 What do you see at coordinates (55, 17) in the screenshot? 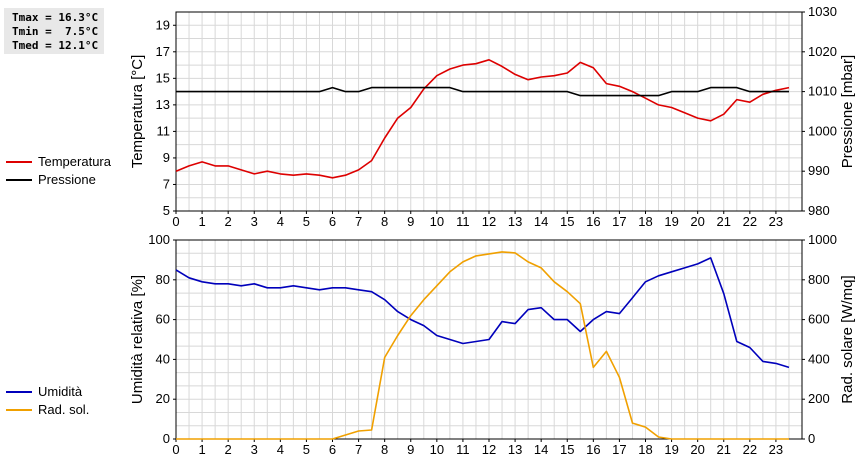
I see `tmax-label: Tmax = 16.3°C` at bounding box center [55, 17].